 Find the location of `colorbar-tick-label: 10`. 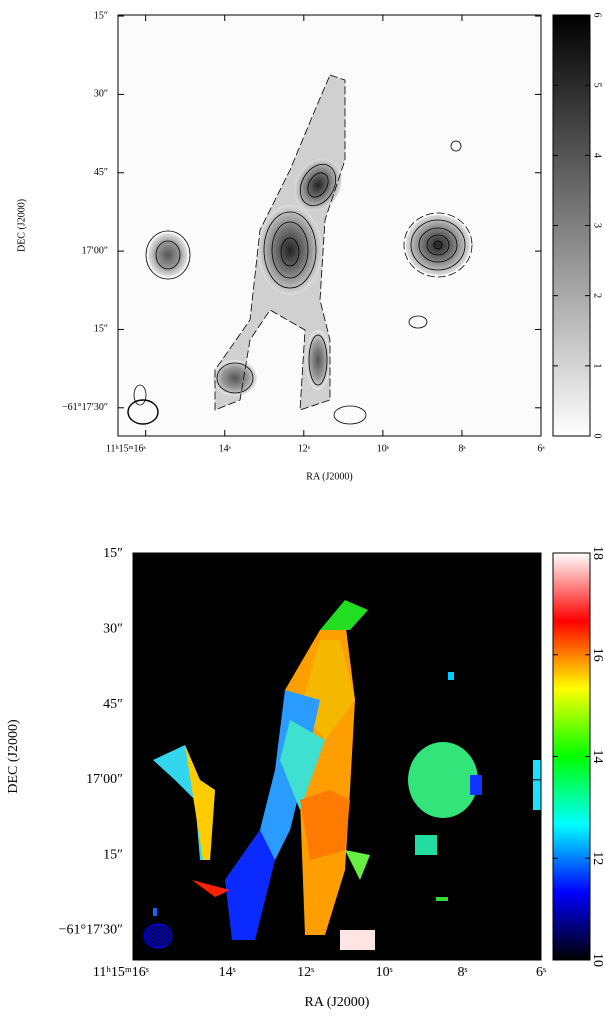

colorbar-tick-label: 10 is located at coordinates (597, 960).